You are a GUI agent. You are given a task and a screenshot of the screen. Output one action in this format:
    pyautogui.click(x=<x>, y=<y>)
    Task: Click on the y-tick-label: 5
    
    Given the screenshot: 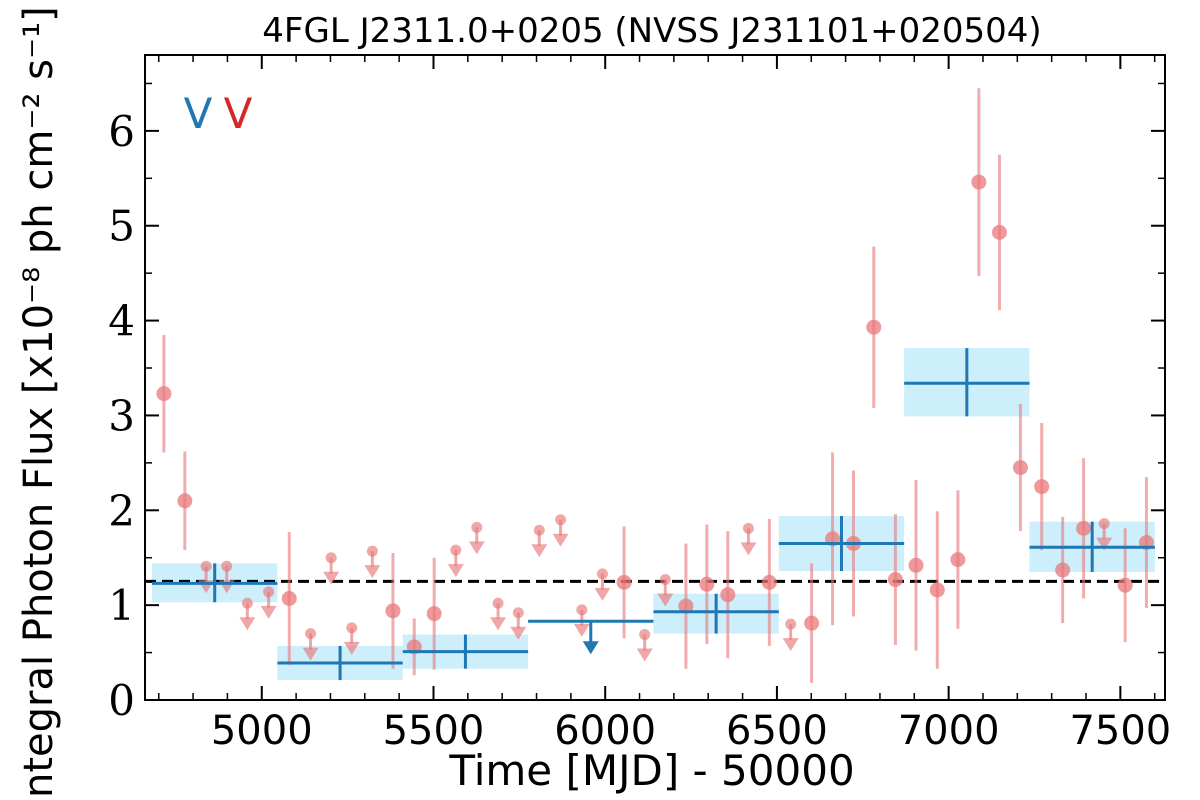 What is the action you would take?
    pyautogui.click(x=121, y=226)
    